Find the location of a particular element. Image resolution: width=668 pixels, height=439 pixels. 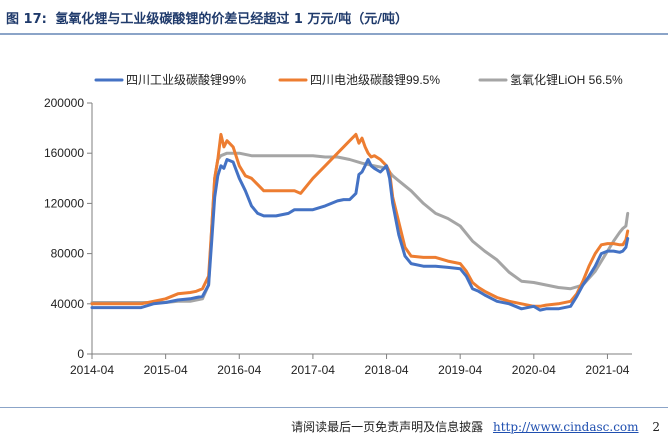

legend-label-2: 四川电池级碳酸锂99.5% is located at coordinates (375, 79).